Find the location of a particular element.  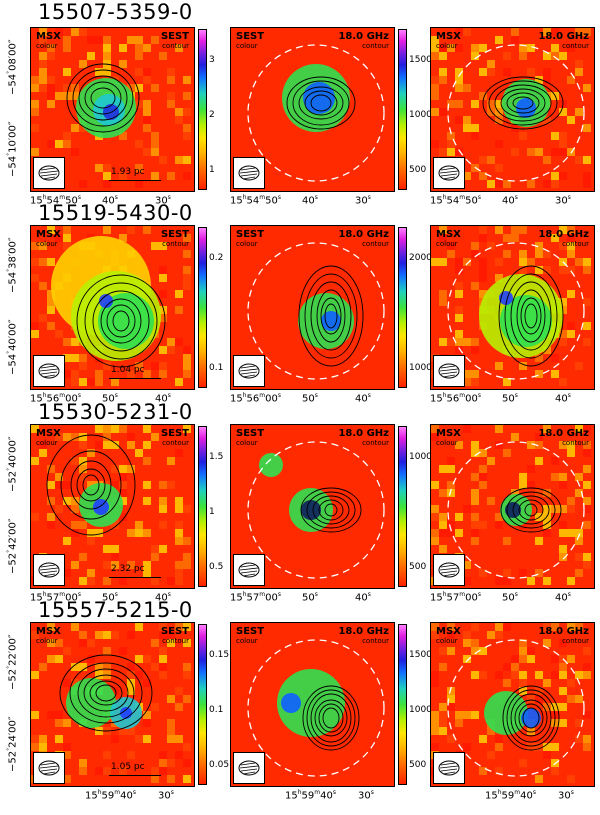

contour-sub-label: contour is located at coordinates (375, 443).